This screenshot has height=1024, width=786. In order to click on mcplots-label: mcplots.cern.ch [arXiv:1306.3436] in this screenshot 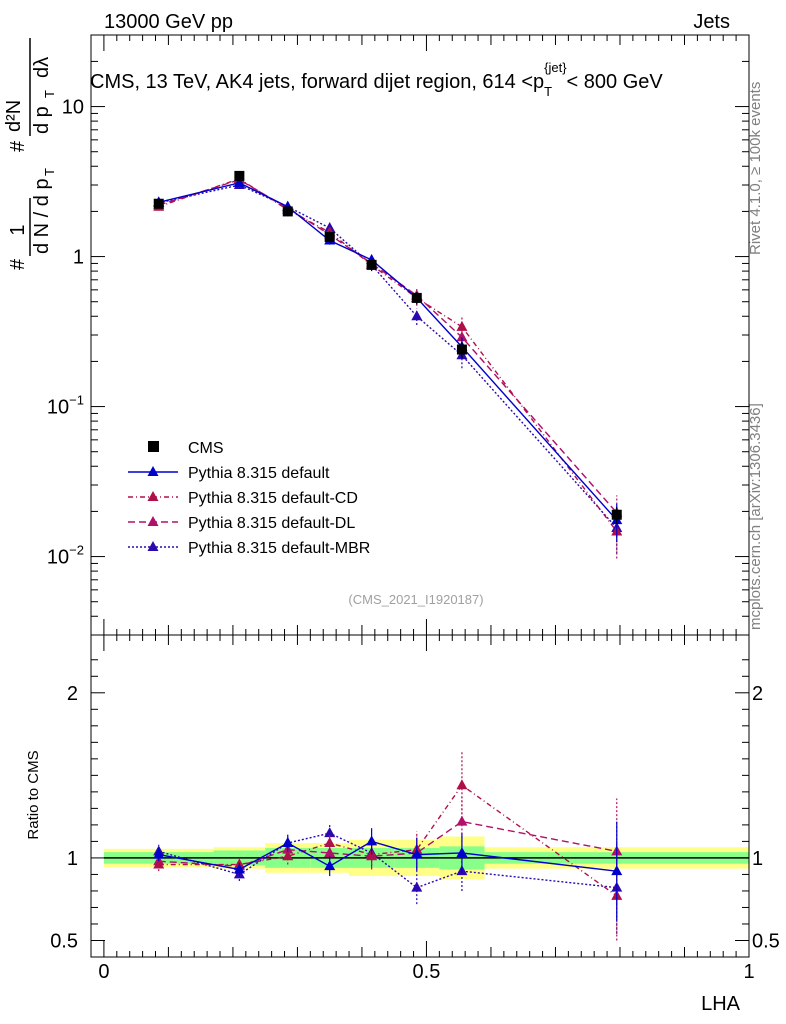, I will do `click(755, 516)`.